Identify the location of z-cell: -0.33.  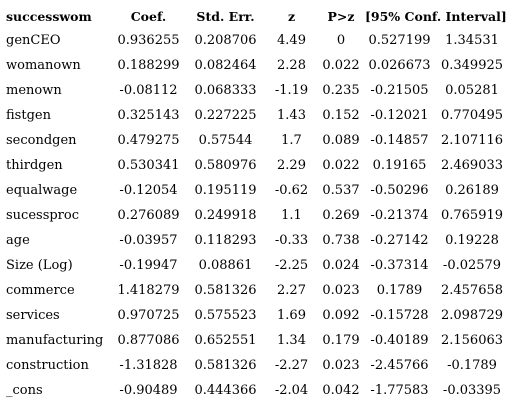
(291, 240).